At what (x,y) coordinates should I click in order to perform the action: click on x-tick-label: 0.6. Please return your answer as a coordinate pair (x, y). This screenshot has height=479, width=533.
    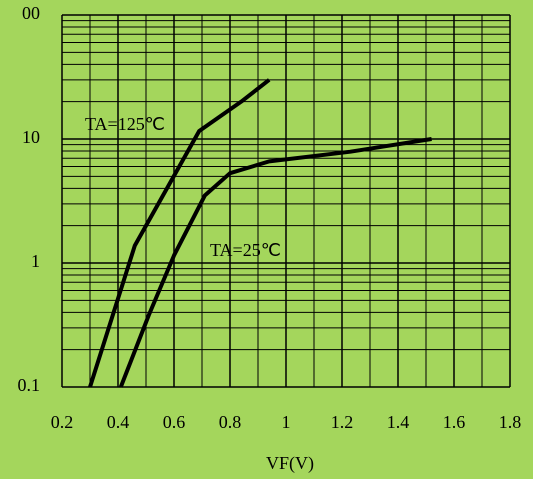
    Looking at the image, I should click on (174, 422).